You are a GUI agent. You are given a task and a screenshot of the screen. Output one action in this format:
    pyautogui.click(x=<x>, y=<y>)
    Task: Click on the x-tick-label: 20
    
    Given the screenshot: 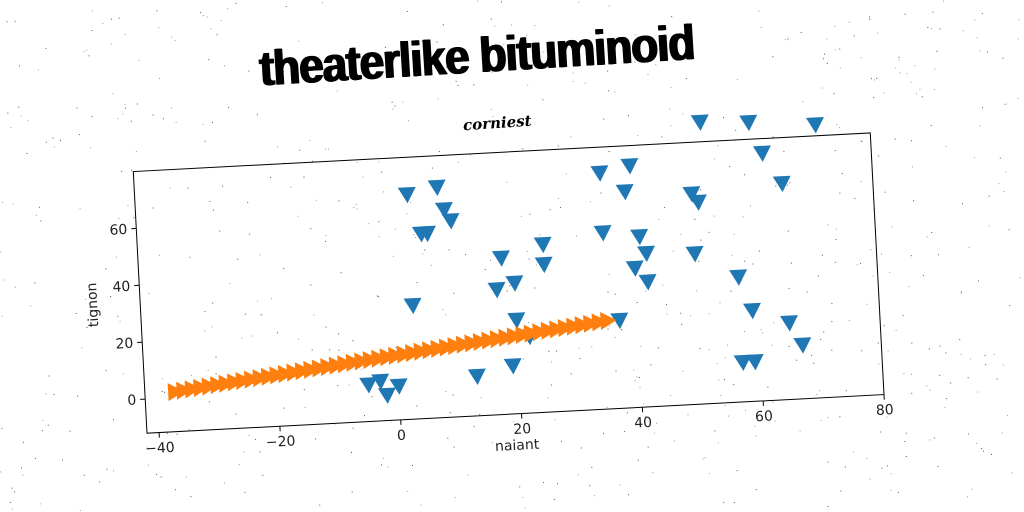 What is the action you would take?
    pyautogui.click(x=522, y=429)
    